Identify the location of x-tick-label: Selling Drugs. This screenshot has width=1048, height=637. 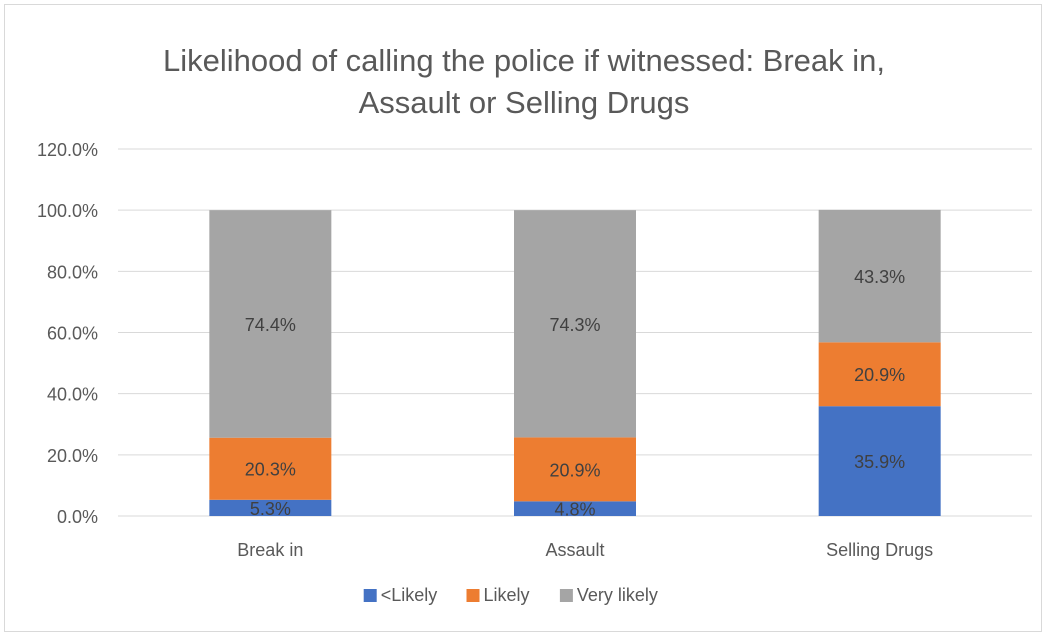
(879, 550).